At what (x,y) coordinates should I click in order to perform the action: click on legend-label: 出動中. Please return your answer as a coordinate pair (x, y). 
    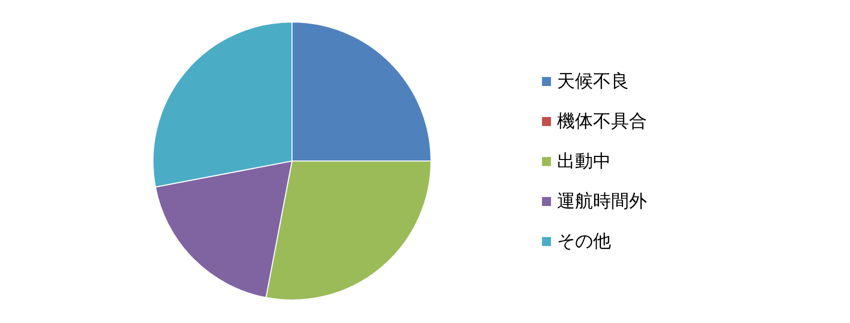
    Looking at the image, I should click on (584, 161).